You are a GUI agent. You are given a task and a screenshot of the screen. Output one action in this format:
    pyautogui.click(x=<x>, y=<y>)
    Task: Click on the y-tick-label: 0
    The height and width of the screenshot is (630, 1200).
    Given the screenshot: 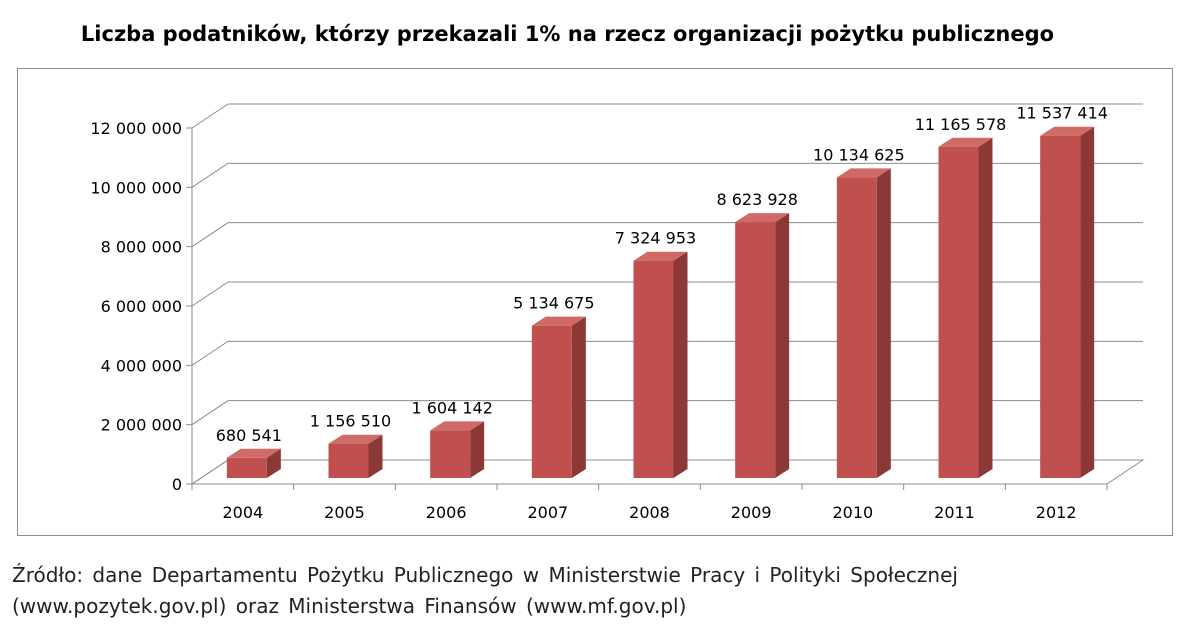 What is the action you would take?
    pyautogui.click(x=177, y=484)
    